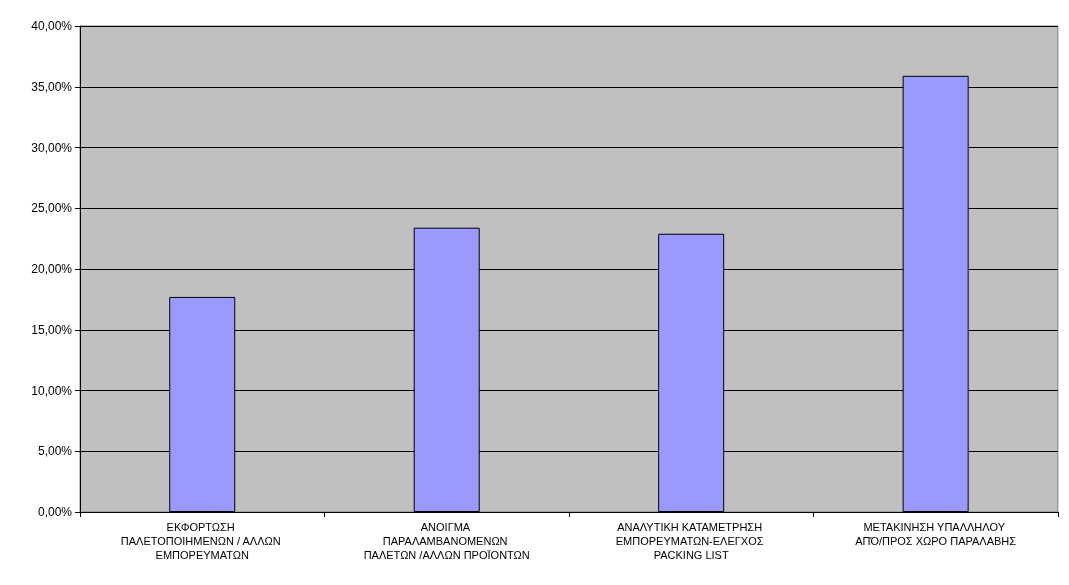  I want to click on y-tick-label: 10,00%, so click(52, 390).